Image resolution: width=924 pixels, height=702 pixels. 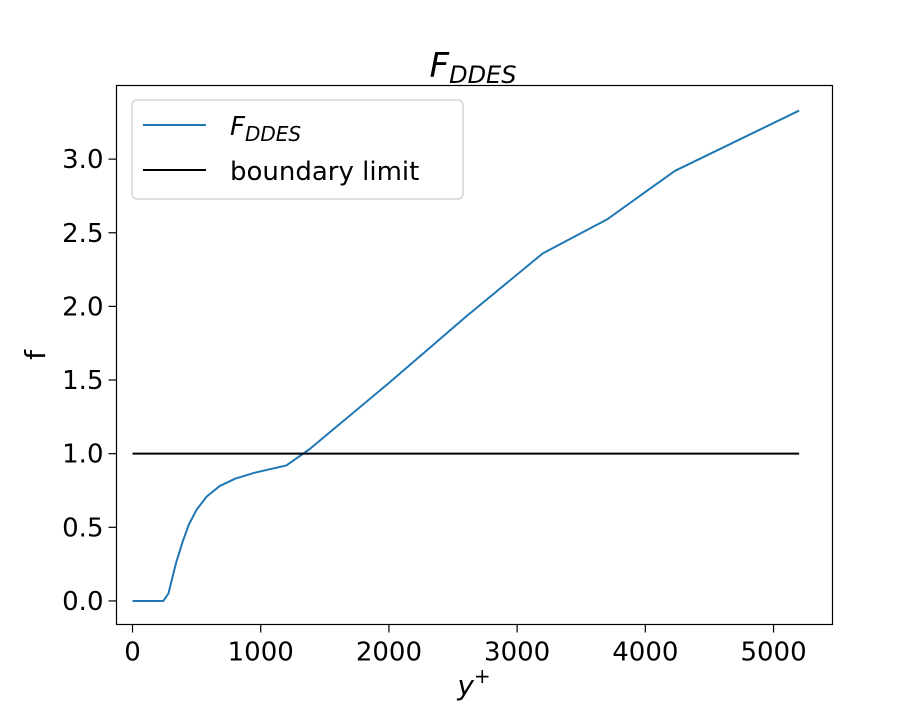 I want to click on x-tick-label: 4000, so click(x=645, y=653).